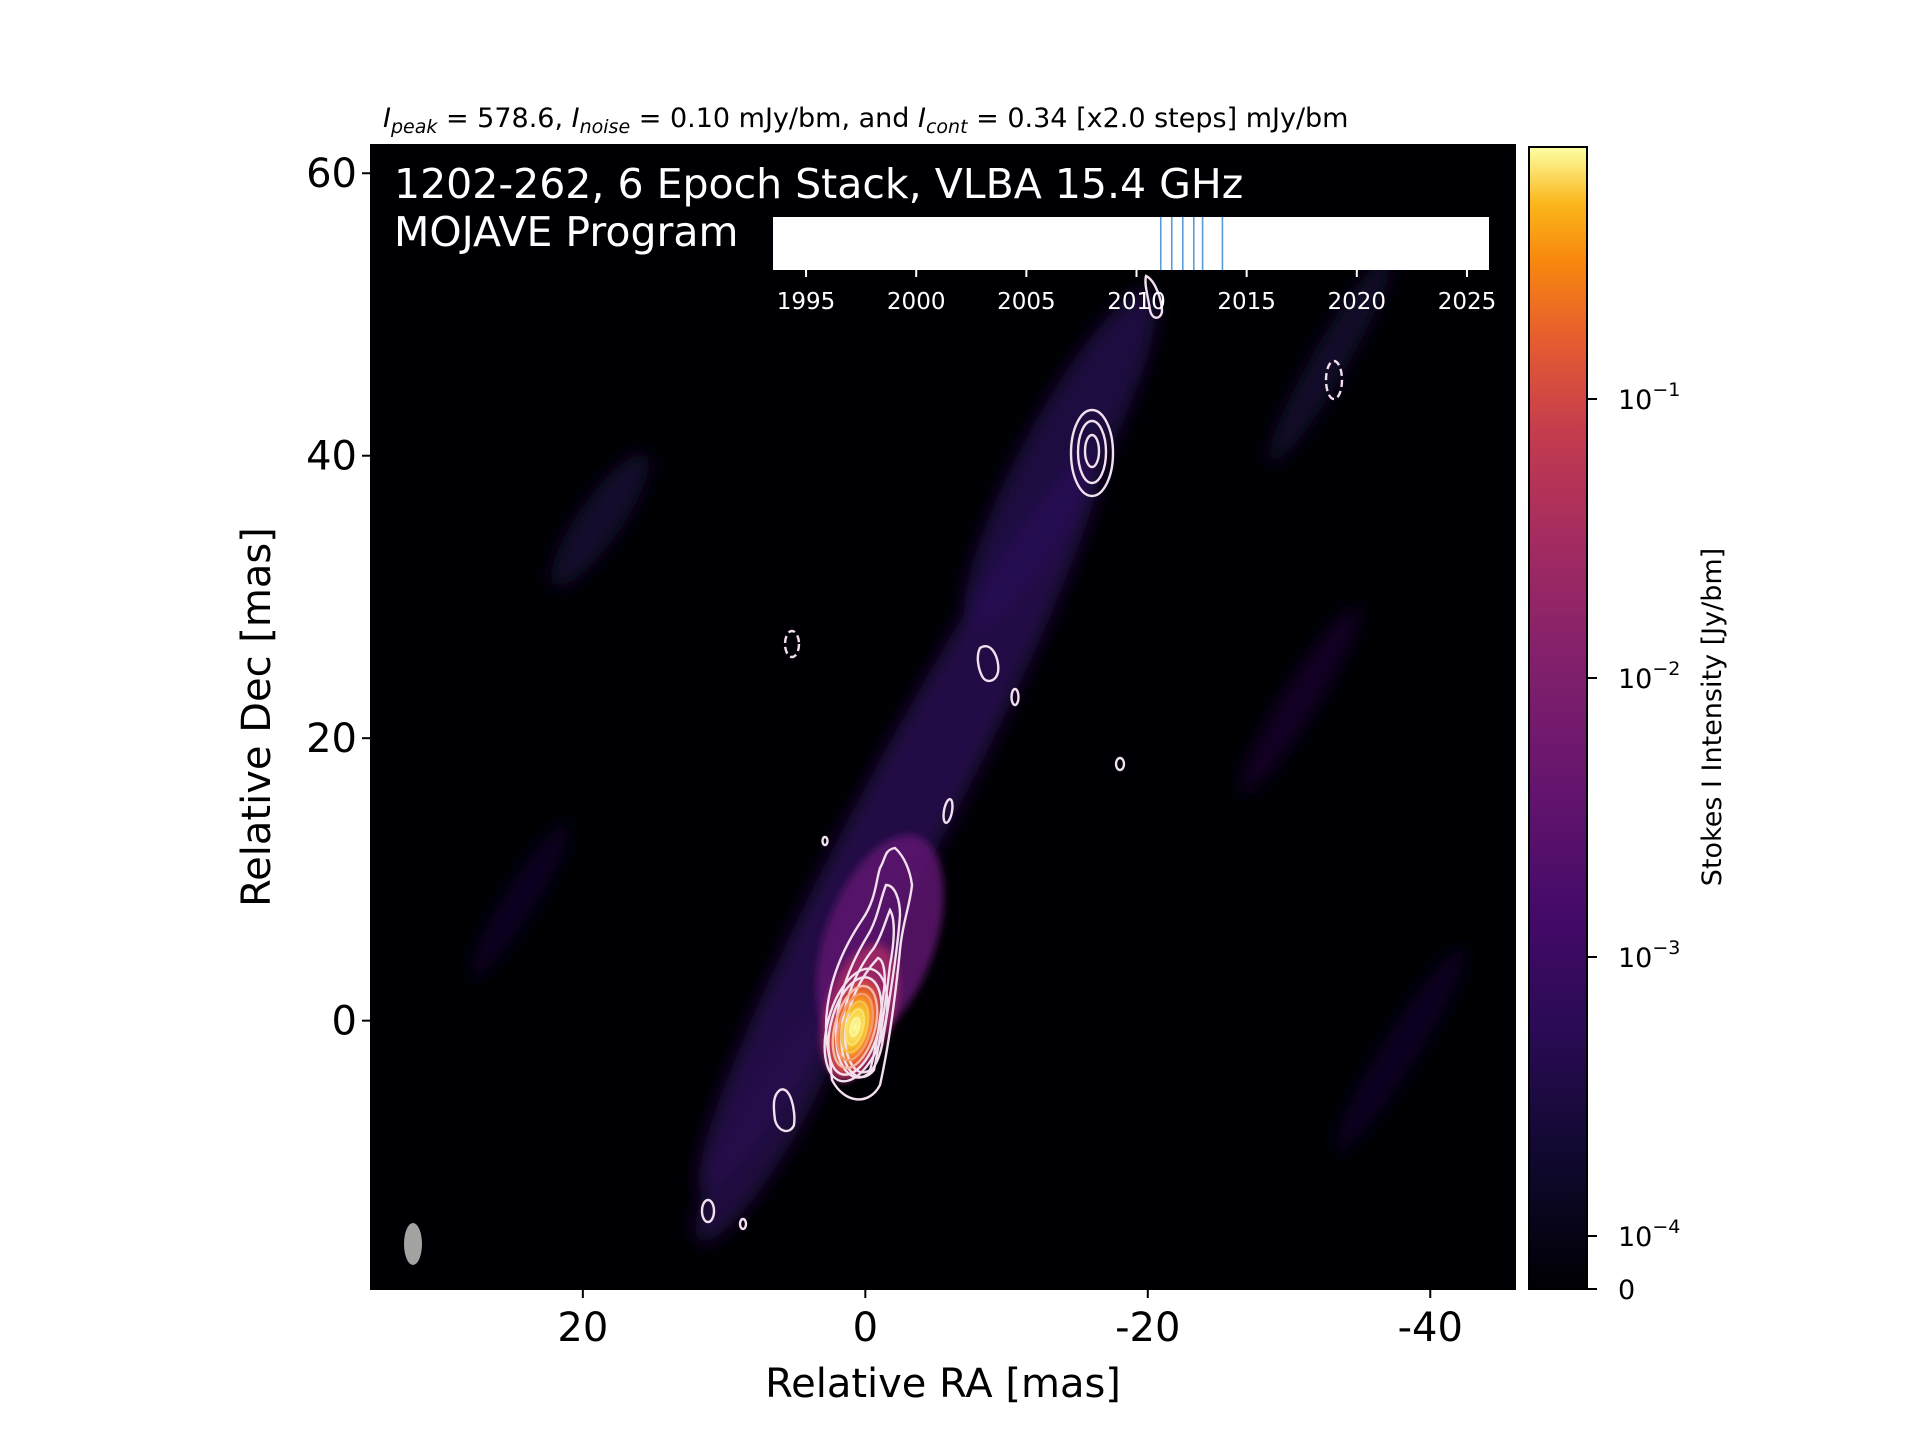 Image resolution: width=1920 pixels, height=1440 pixels. Describe the element at coordinates (338, 598) in the screenshot. I see `y-axis: 0 20 40 60` at that location.